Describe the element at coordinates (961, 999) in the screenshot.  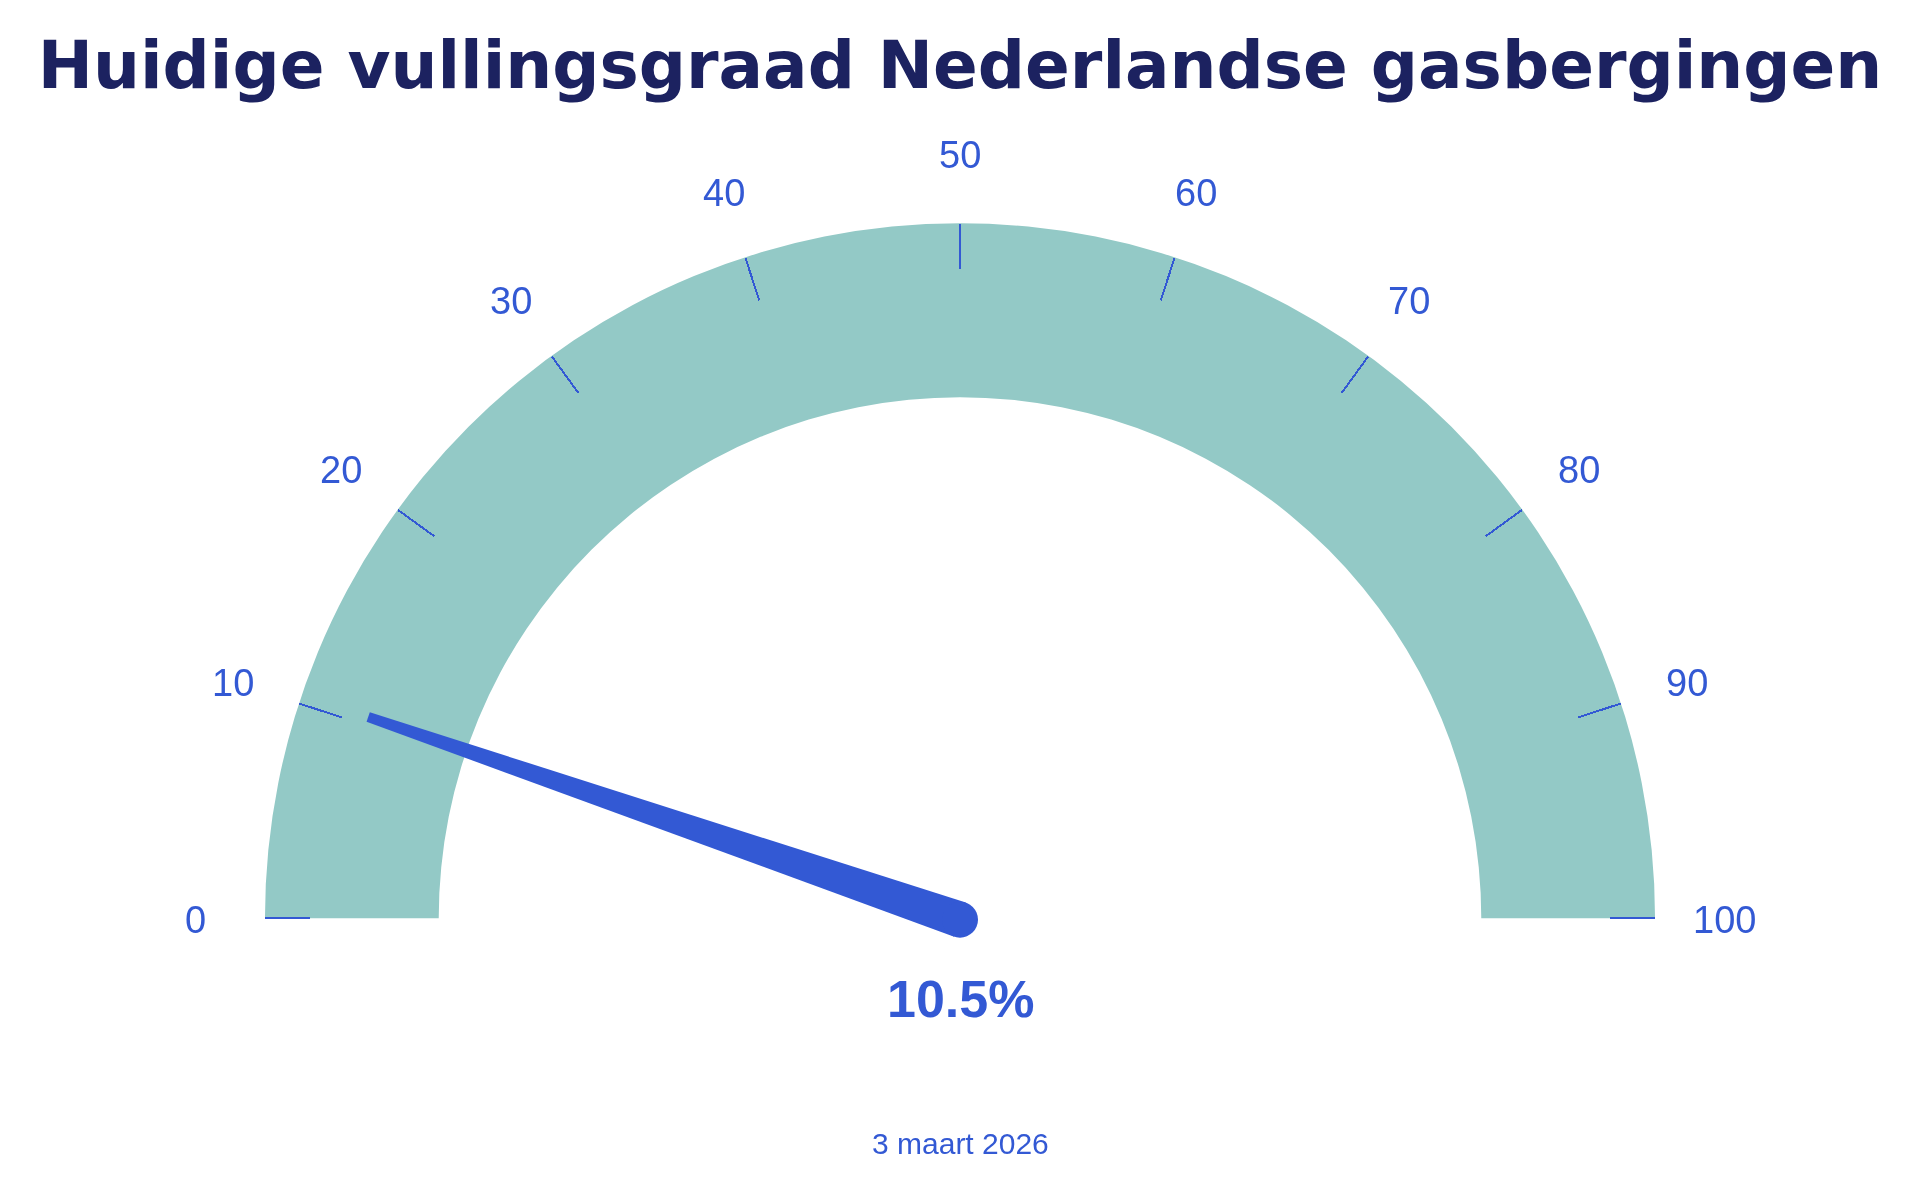
I see `data-label: 10.5%` at that location.